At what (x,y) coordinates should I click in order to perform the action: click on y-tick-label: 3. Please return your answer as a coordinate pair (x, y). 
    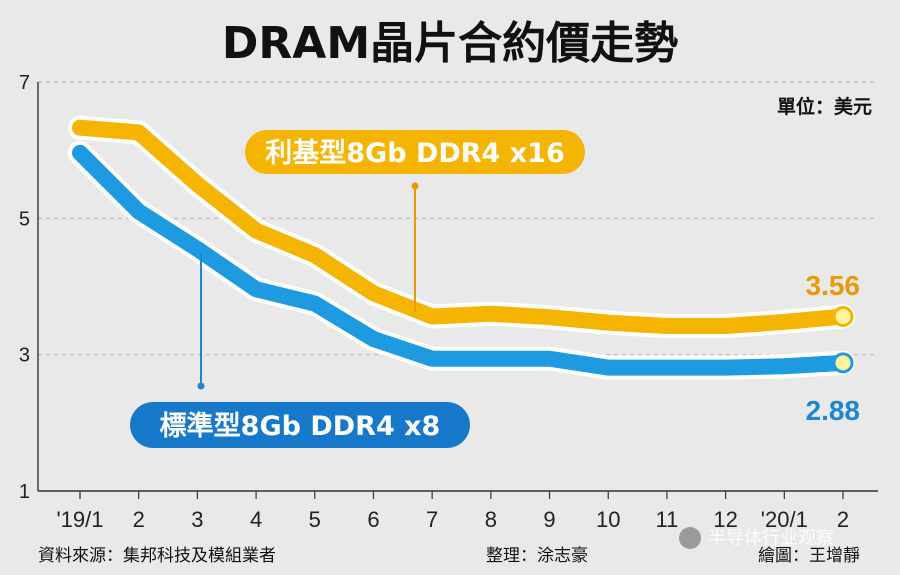
    Looking at the image, I should click on (24, 356).